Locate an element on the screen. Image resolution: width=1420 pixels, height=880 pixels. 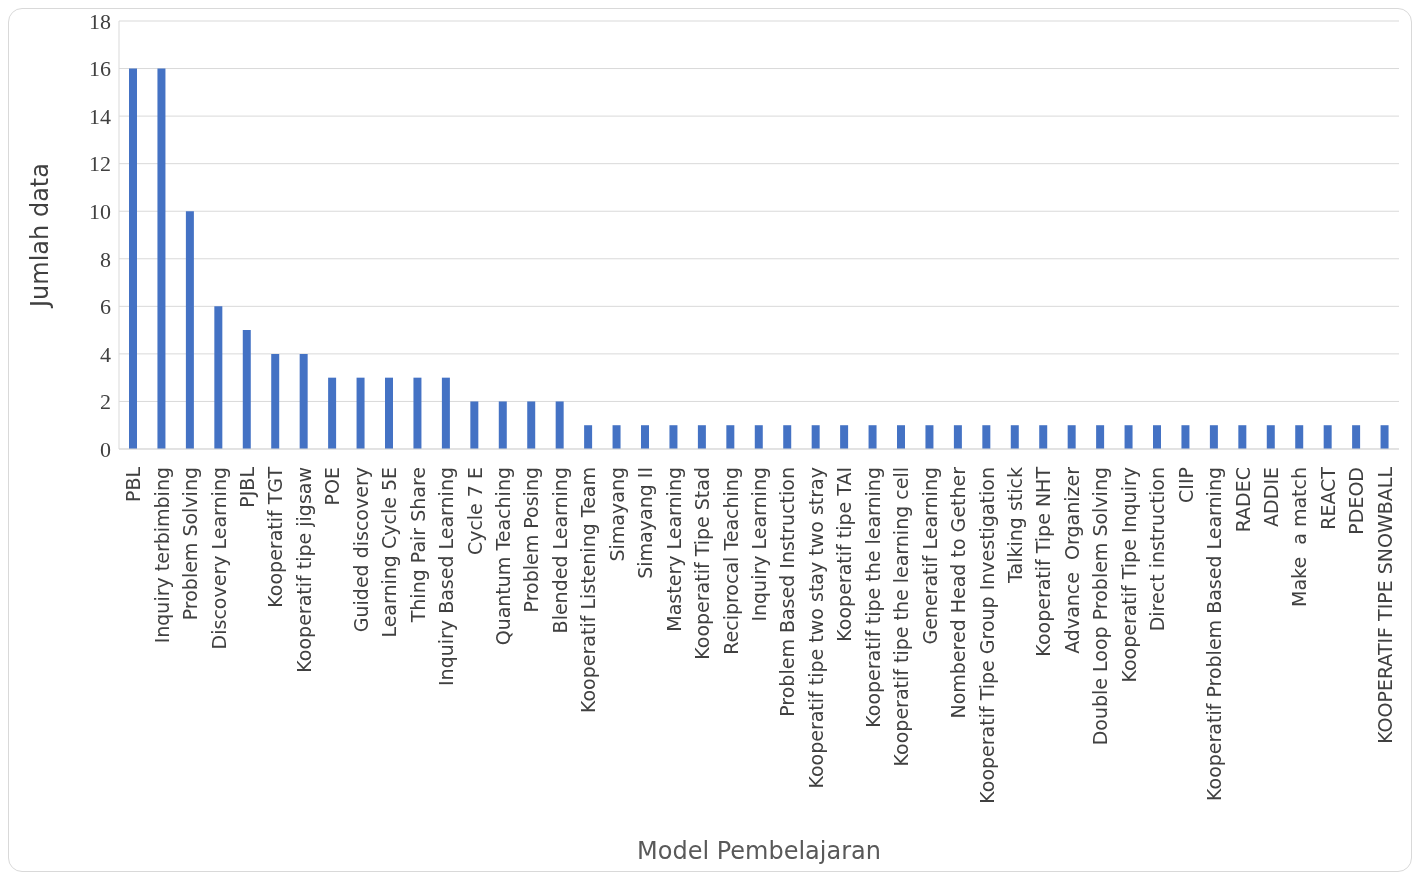
x-tick-label: Inquiry Learning is located at coordinates (759, 544).